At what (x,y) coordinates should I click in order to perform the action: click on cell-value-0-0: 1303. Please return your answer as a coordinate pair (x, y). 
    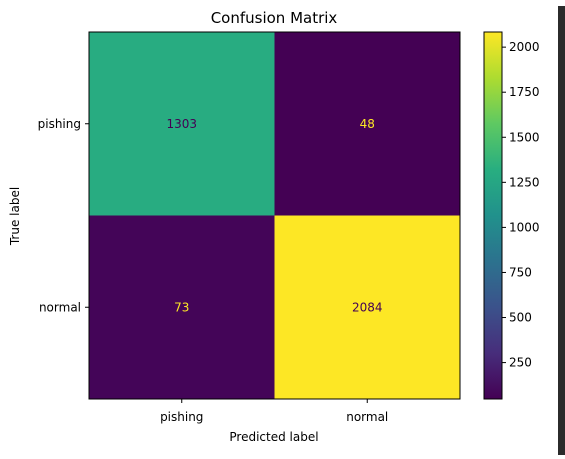
    Looking at the image, I should click on (181, 124).